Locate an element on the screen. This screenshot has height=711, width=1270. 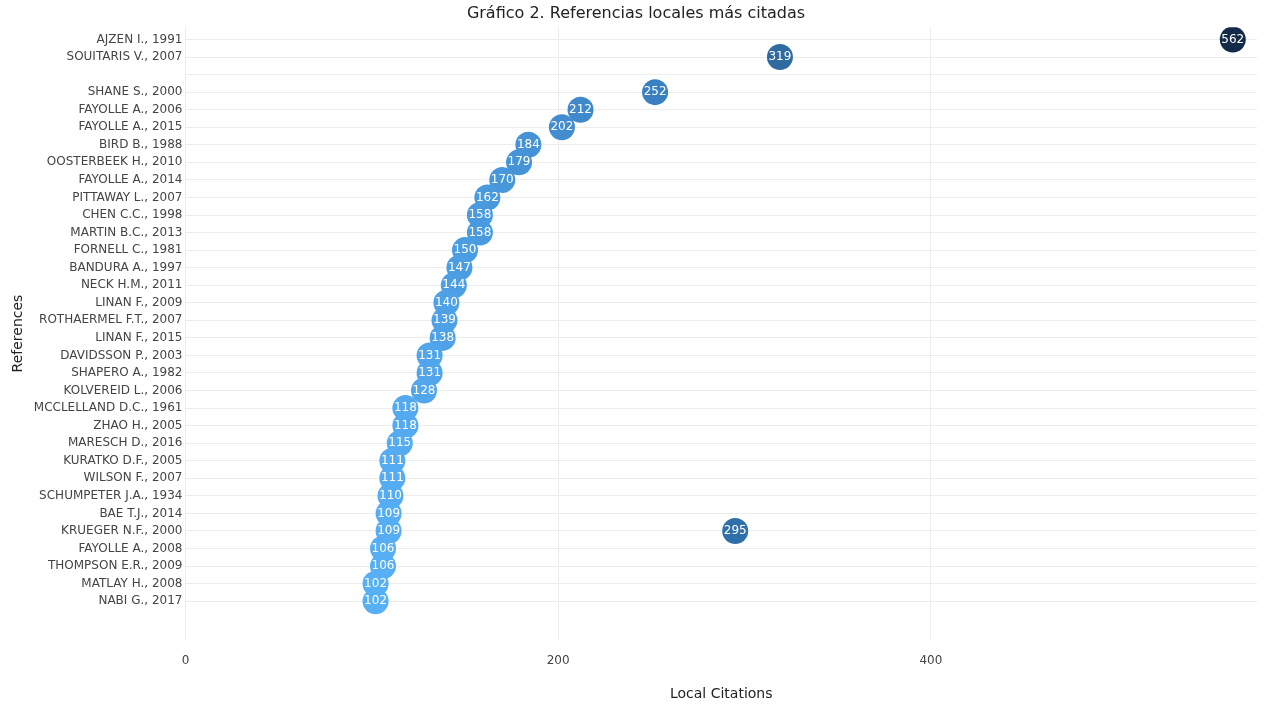
y-tick-label: NECK H.M., 2011 is located at coordinates (131, 284).